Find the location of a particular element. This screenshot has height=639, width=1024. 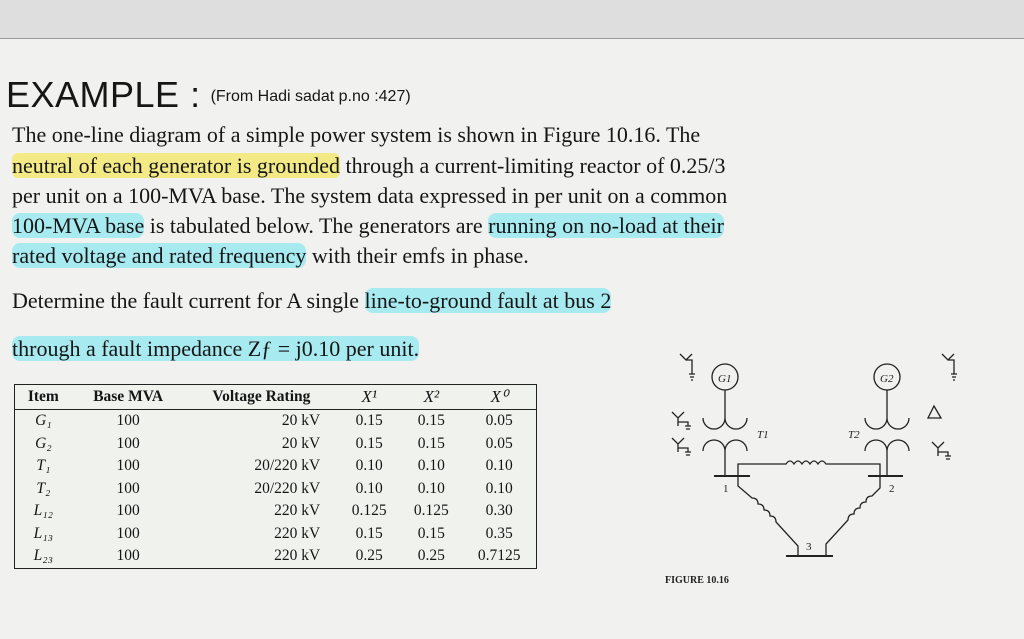

table-cell: T₂ is located at coordinates (43, 488).